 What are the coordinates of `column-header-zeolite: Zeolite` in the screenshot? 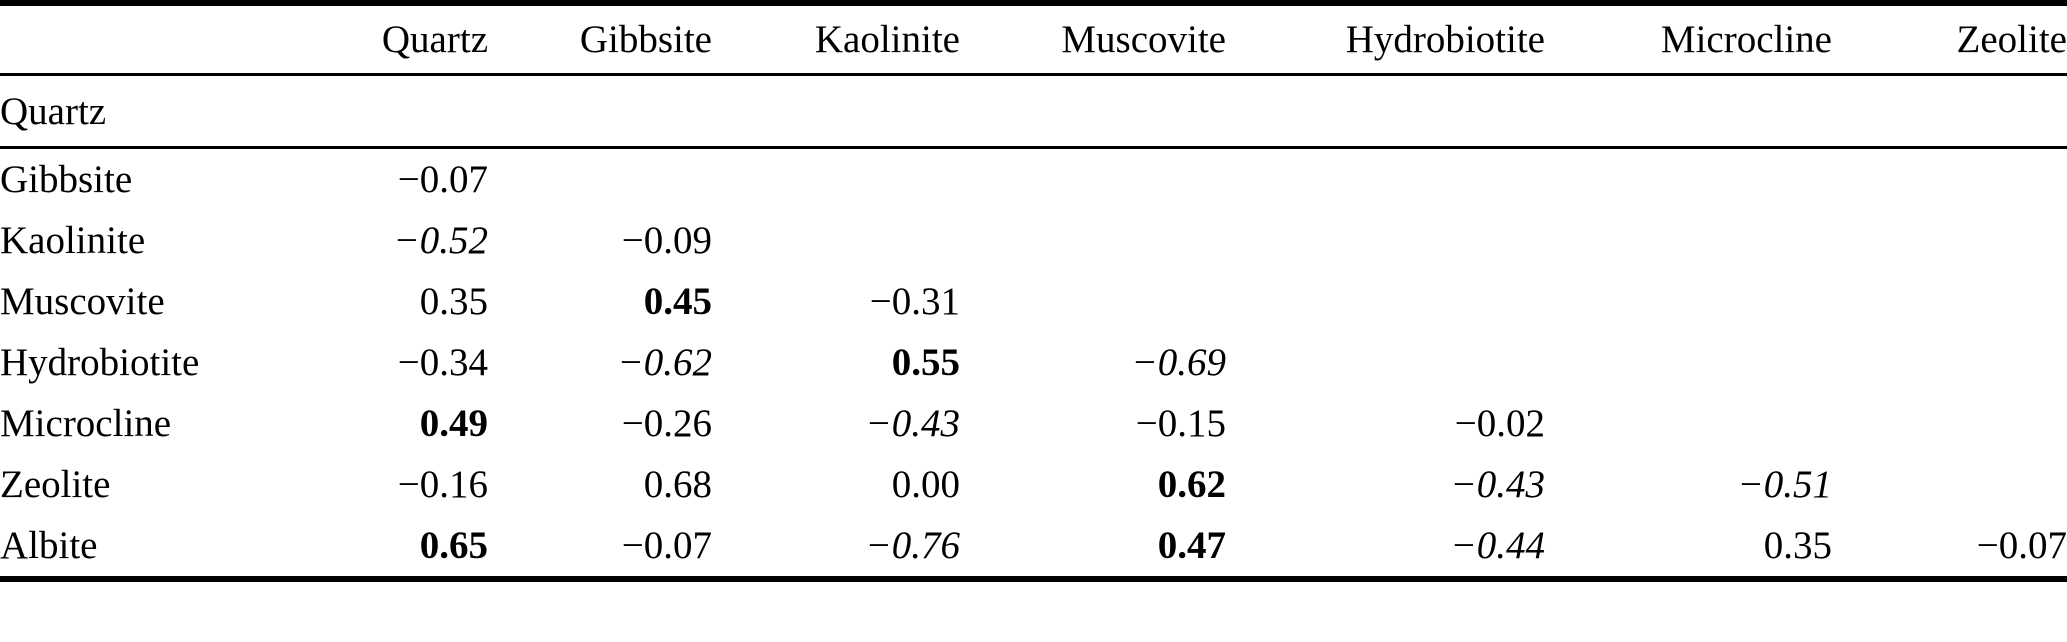 It's located at (1949, 39).